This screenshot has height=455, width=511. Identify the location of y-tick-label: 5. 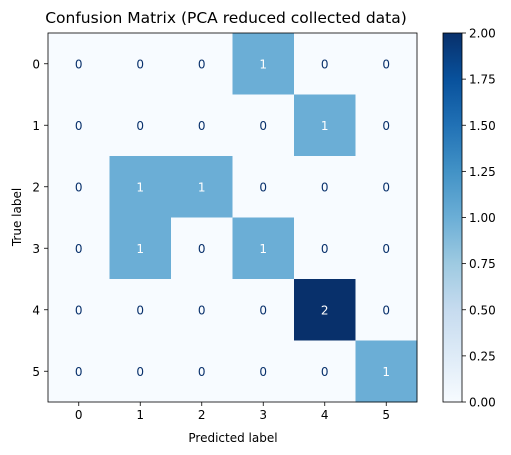
(36, 372).